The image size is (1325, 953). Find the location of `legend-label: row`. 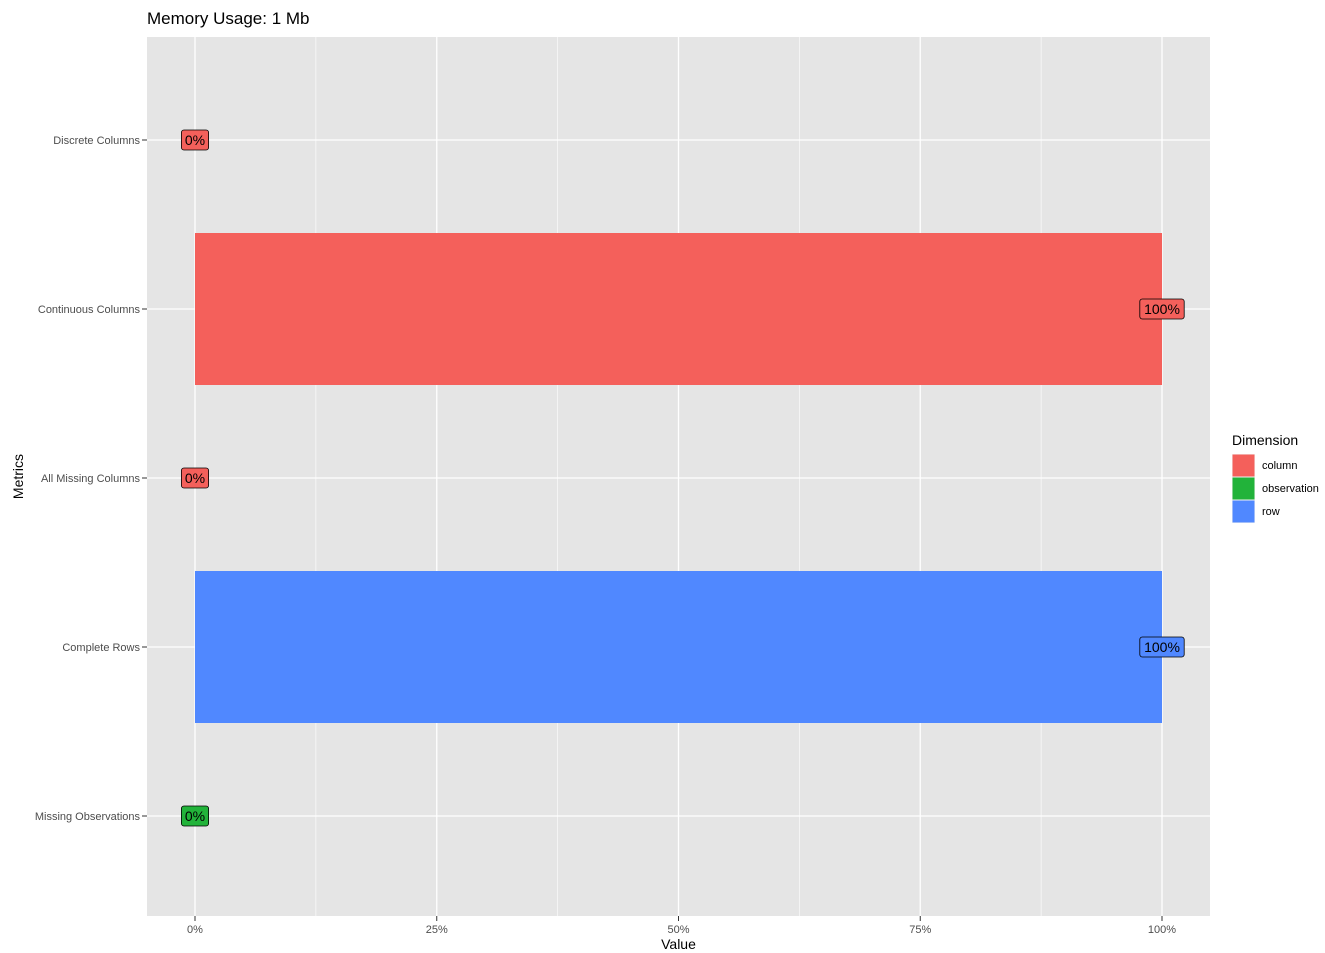

legend-label: row is located at coordinates (1271, 512).